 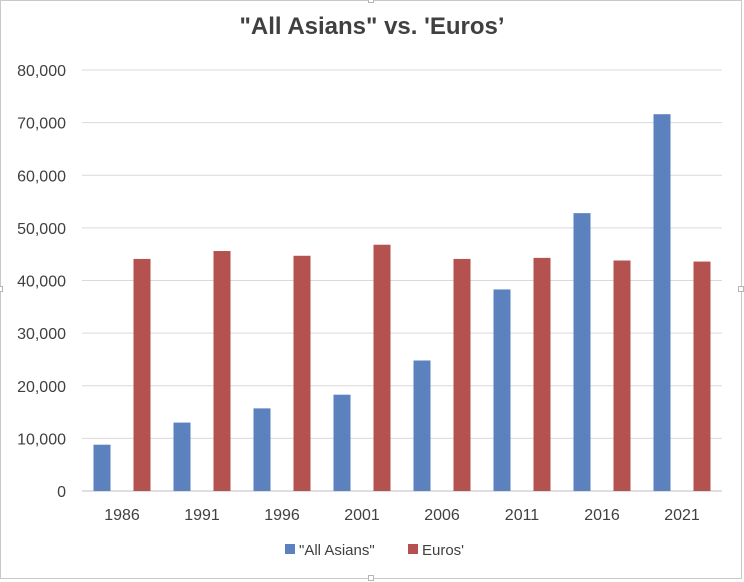 What do you see at coordinates (282, 515) in the screenshot?
I see `x-tick-label: 1996` at bounding box center [282, 515].